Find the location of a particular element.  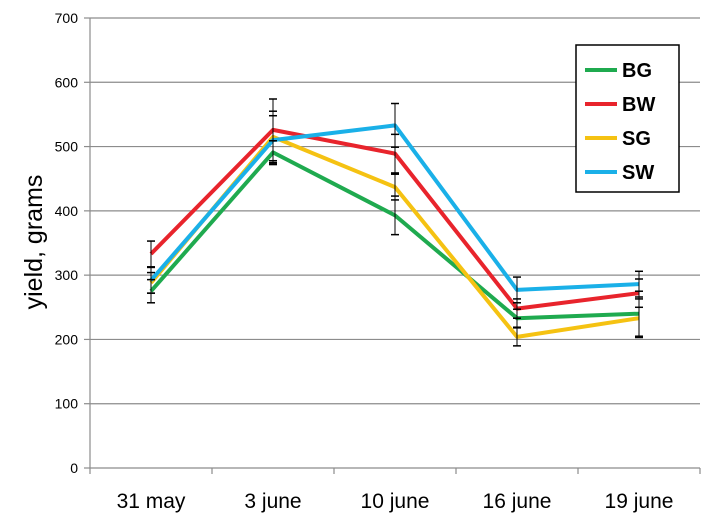

x-axis-ticks: 31 may 3 june 10 june 16 june 19 june is located at coordinates (395, 490).